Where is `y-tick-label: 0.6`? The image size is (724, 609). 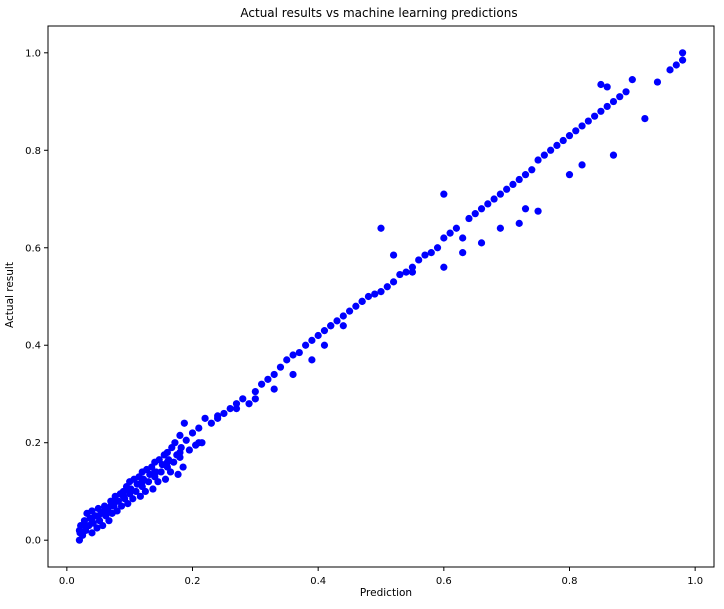
y-tick-label: 0.6 is located at coordinates (33, 248).